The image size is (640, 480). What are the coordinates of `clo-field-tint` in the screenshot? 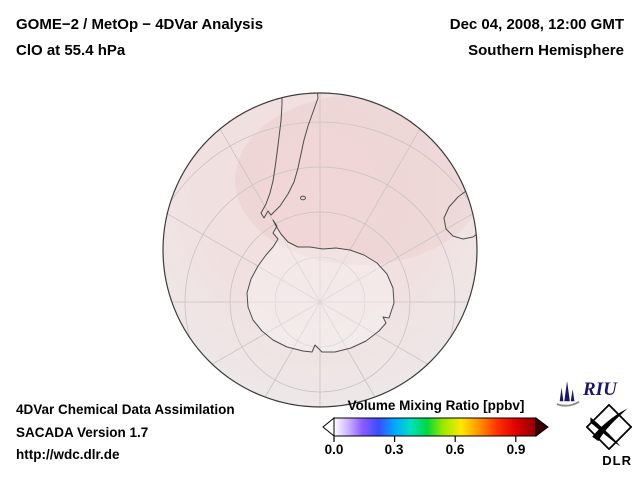 It's located at (356, 180).